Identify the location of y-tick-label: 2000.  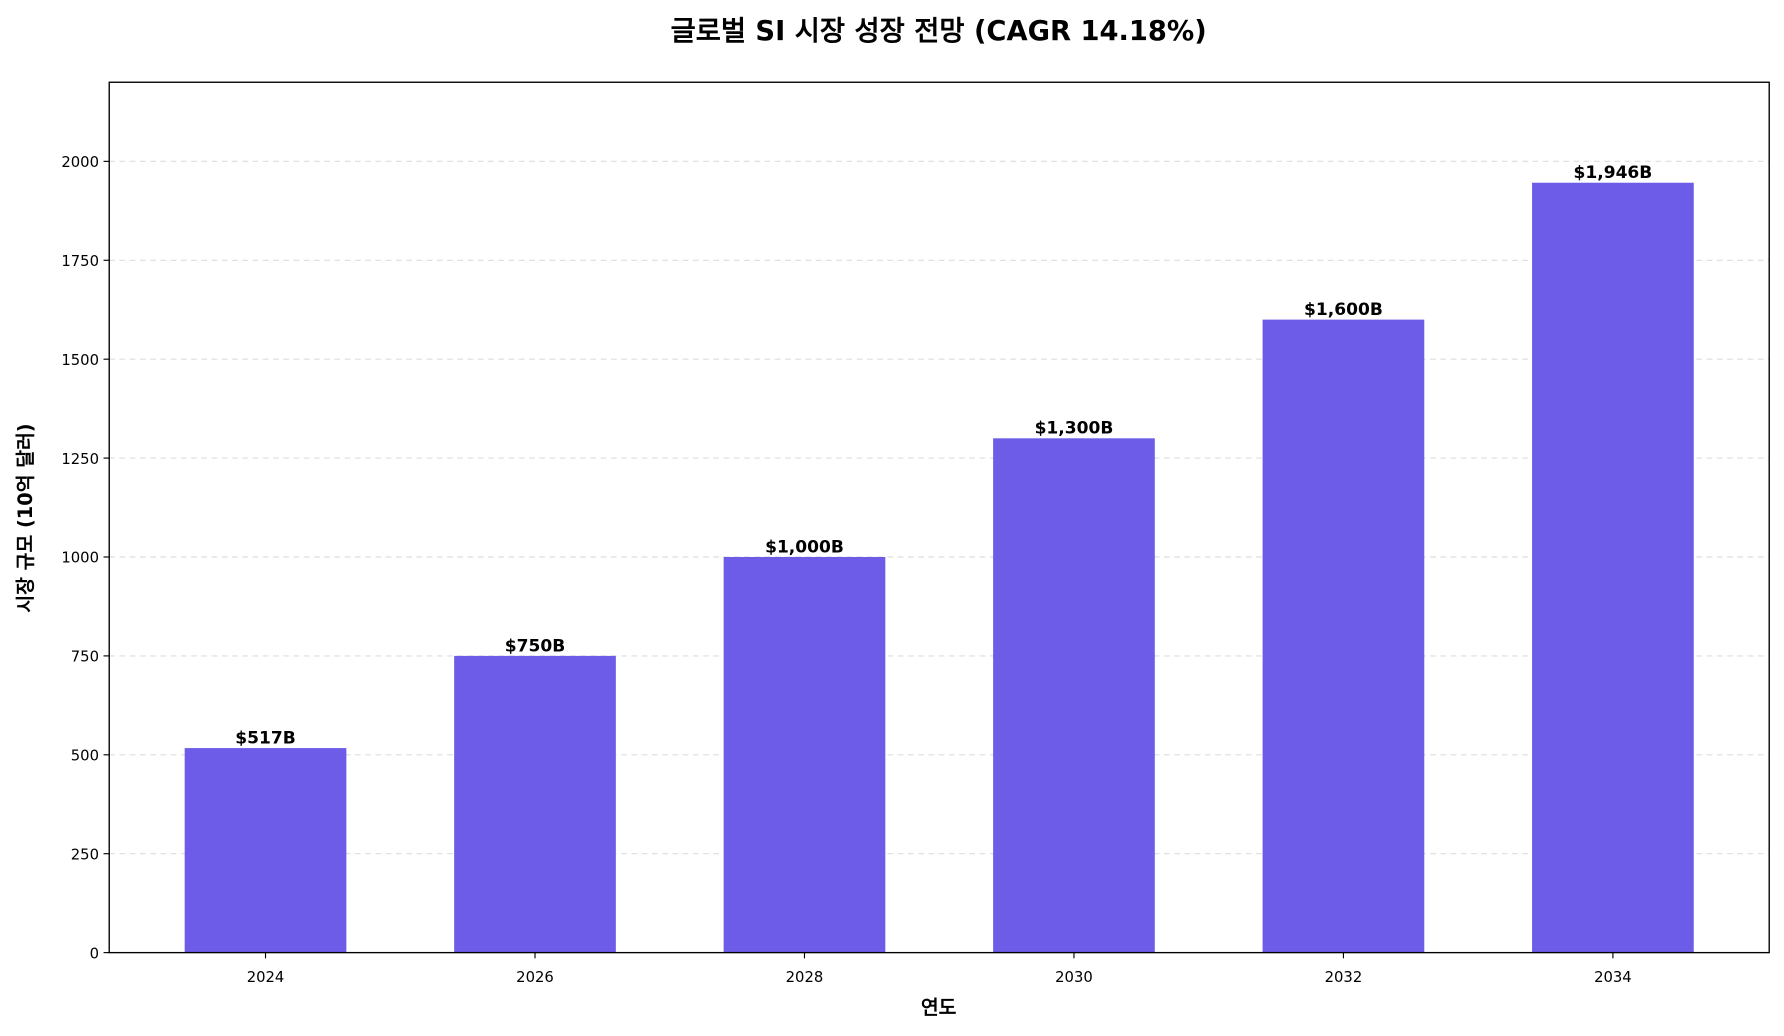
(80, 162).